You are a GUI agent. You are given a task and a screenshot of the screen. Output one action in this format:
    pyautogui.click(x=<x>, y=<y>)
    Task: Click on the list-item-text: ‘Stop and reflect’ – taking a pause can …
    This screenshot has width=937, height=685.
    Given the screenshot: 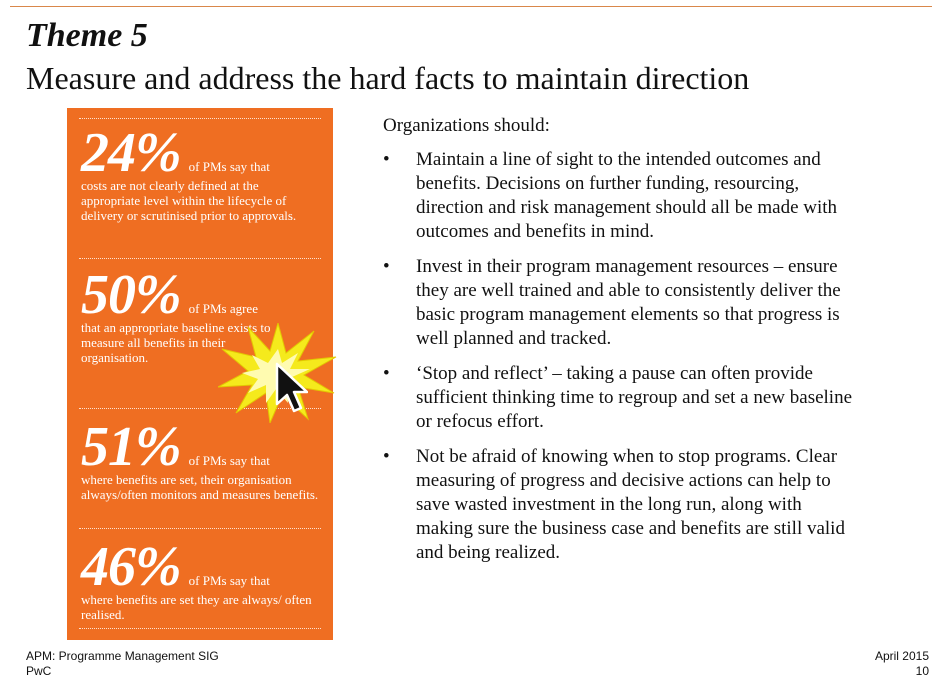 What is the action you would take?
    pyautogui.click(x=634, y=397)
    